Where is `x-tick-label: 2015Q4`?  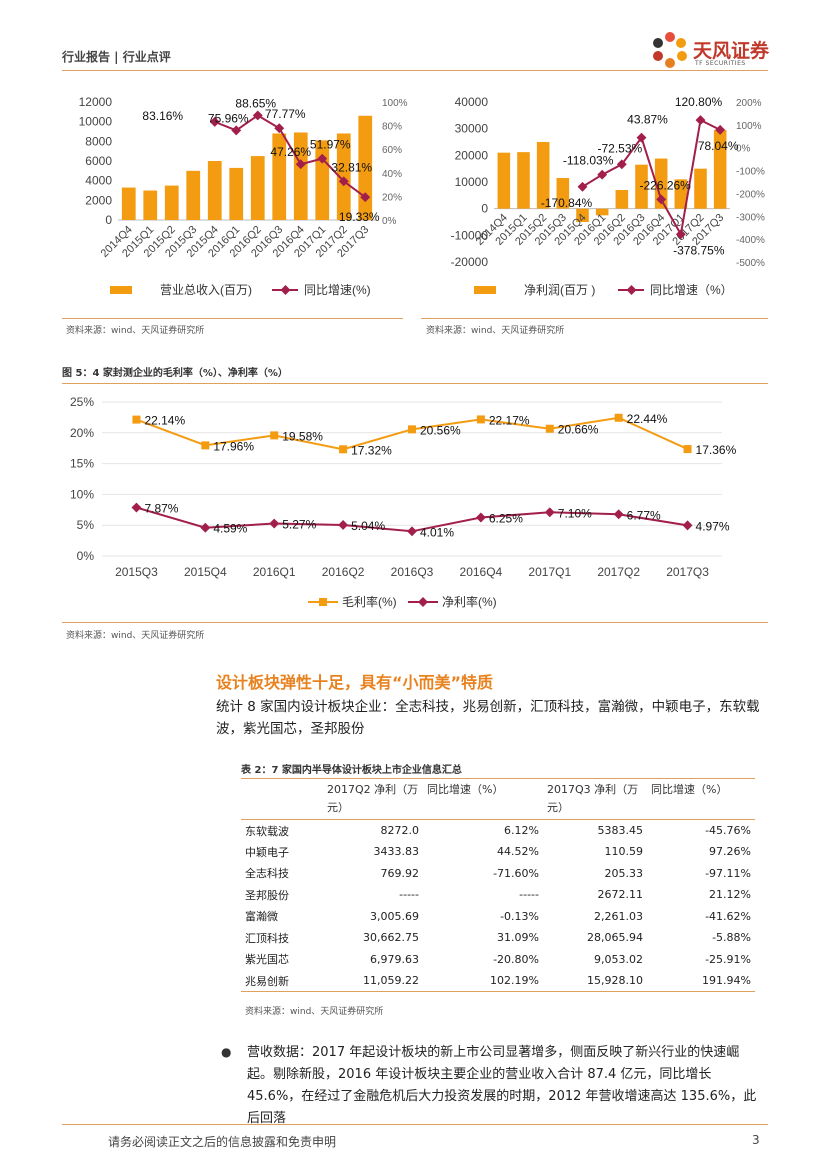 x-tick-label: 2015Q4 is located at coordinates (205, 572).